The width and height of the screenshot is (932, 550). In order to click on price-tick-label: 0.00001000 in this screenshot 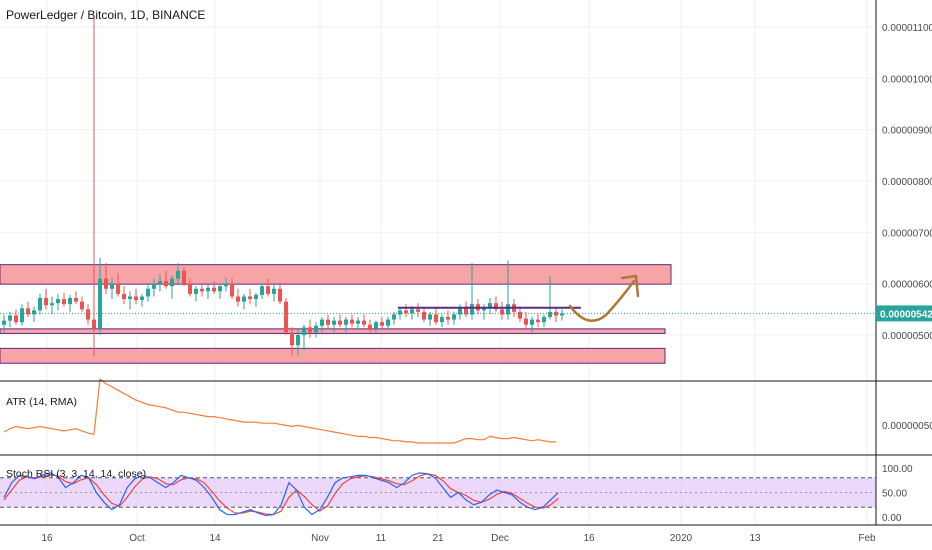, I will do `click(907, 79)`.